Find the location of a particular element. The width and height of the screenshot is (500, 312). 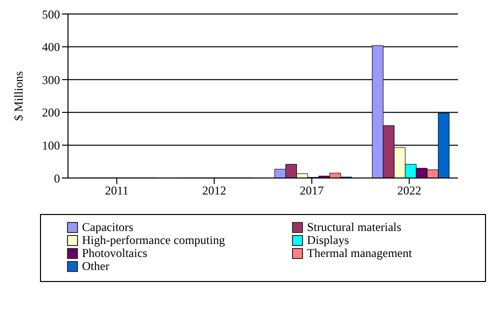

x-tick-label: 2012 is located at coordinates (214, 191).